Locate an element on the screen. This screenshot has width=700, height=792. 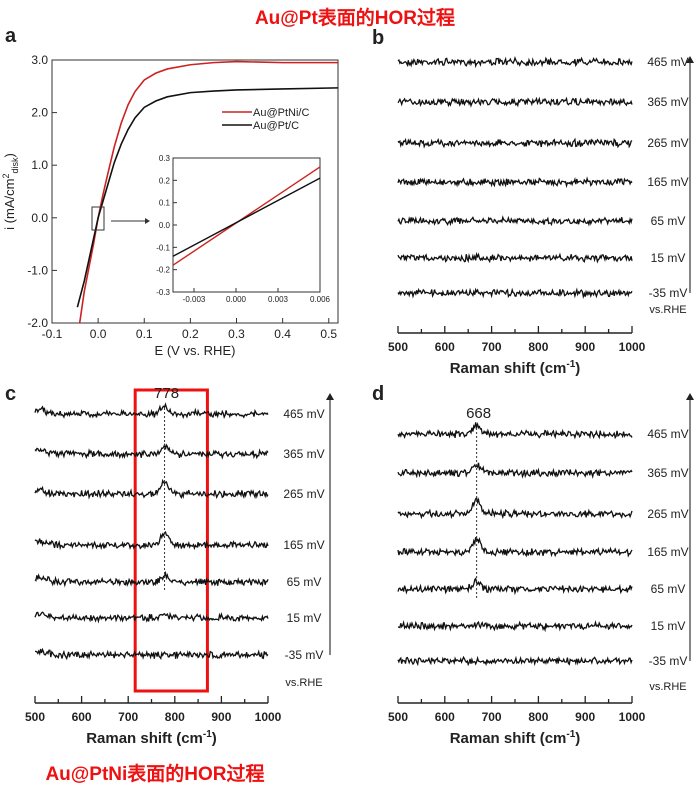
legend-label: Au@Pt/C is located at coordinates (276, 126).